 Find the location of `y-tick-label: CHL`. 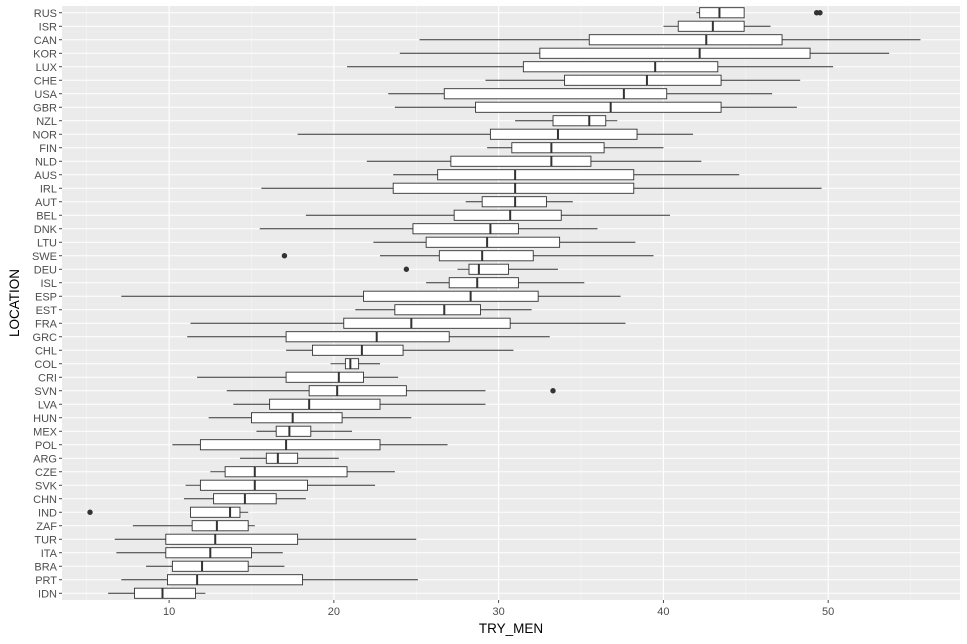

y-tick-label: CHL is located at coordinates (46, 351).